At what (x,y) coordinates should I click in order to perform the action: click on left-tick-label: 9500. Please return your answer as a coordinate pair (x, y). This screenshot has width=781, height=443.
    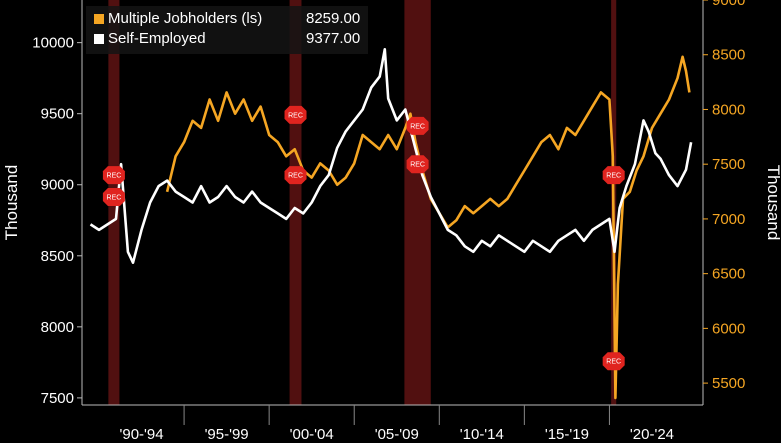
    Looking at the image, I should click on (57, 114).